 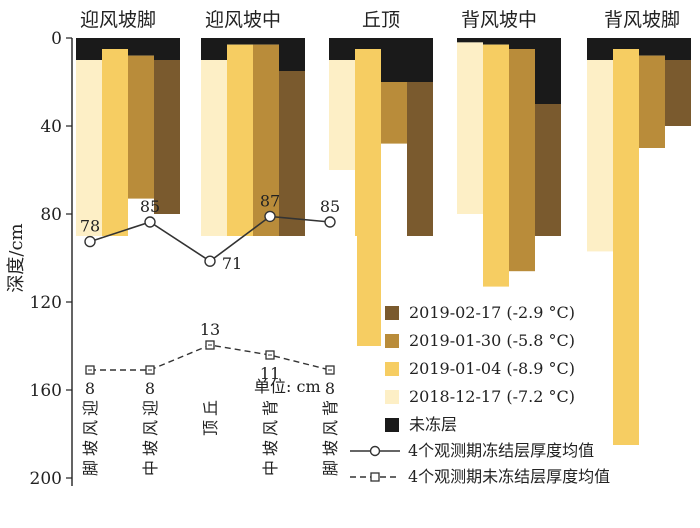 I want to click on group-title: 背风坡中, so click(x=499, y=20).